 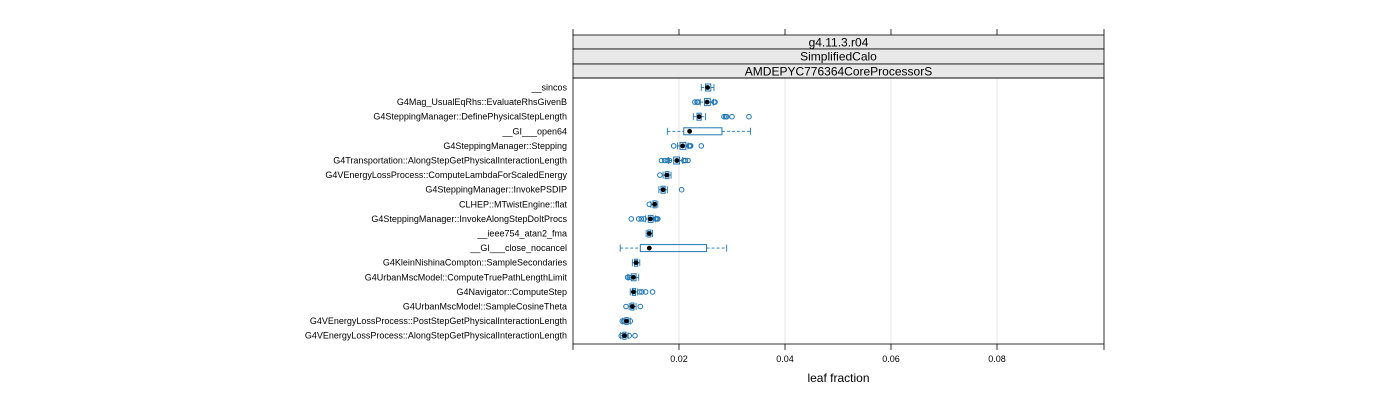 What do you see at coordinates (685, 211) in the screenshot?
I see `boxes` at bounding box center [685, 211].